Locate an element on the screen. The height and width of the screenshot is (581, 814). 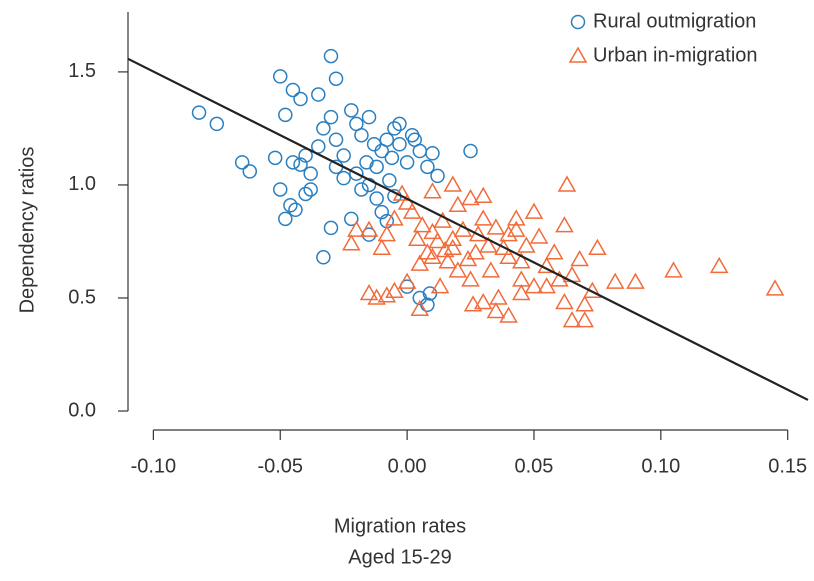
legend-label: Urban in-migration is located at coordinates (675, 55).